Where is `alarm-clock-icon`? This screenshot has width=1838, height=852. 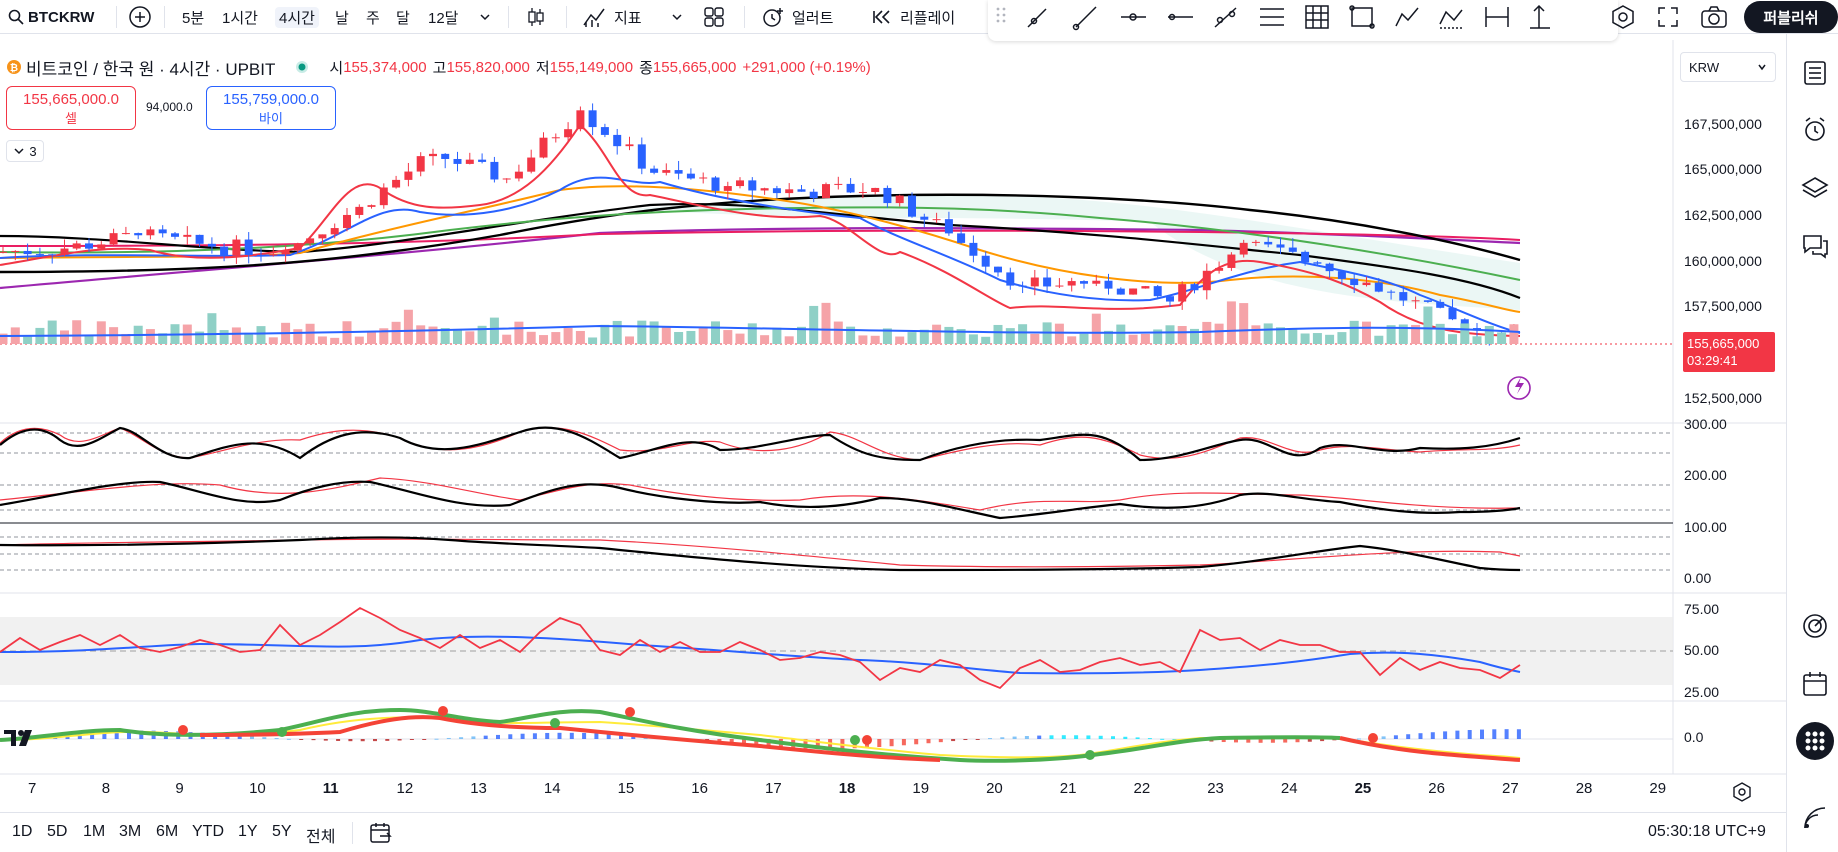 alarm-clock-icon is located at coordinates (1815, 130).